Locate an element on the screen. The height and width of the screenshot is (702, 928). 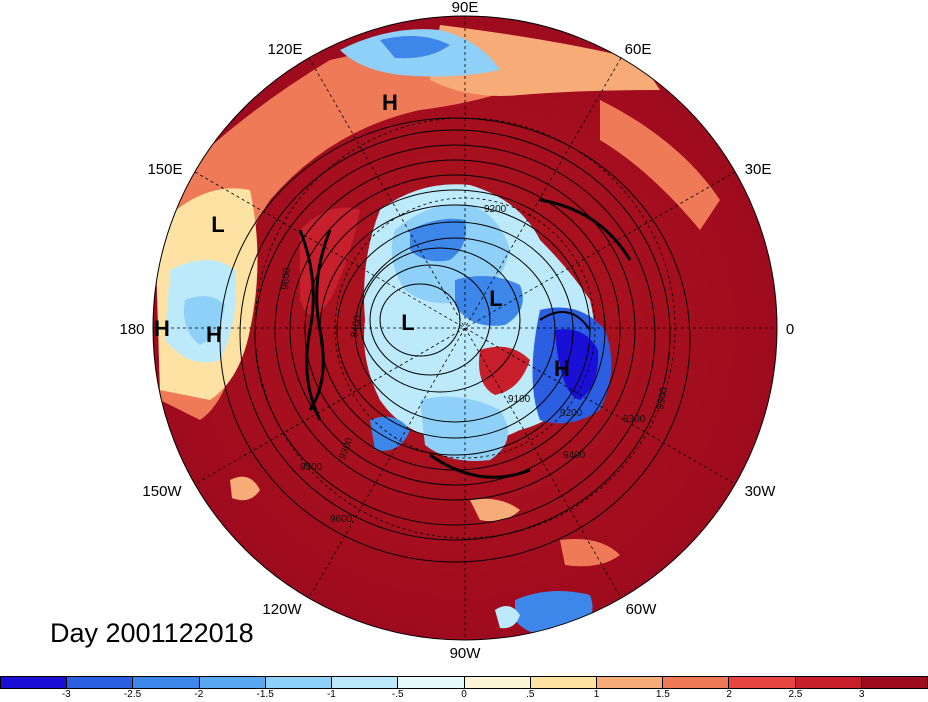
lon-label-60w: 60W is located at coordinates (642, 609).